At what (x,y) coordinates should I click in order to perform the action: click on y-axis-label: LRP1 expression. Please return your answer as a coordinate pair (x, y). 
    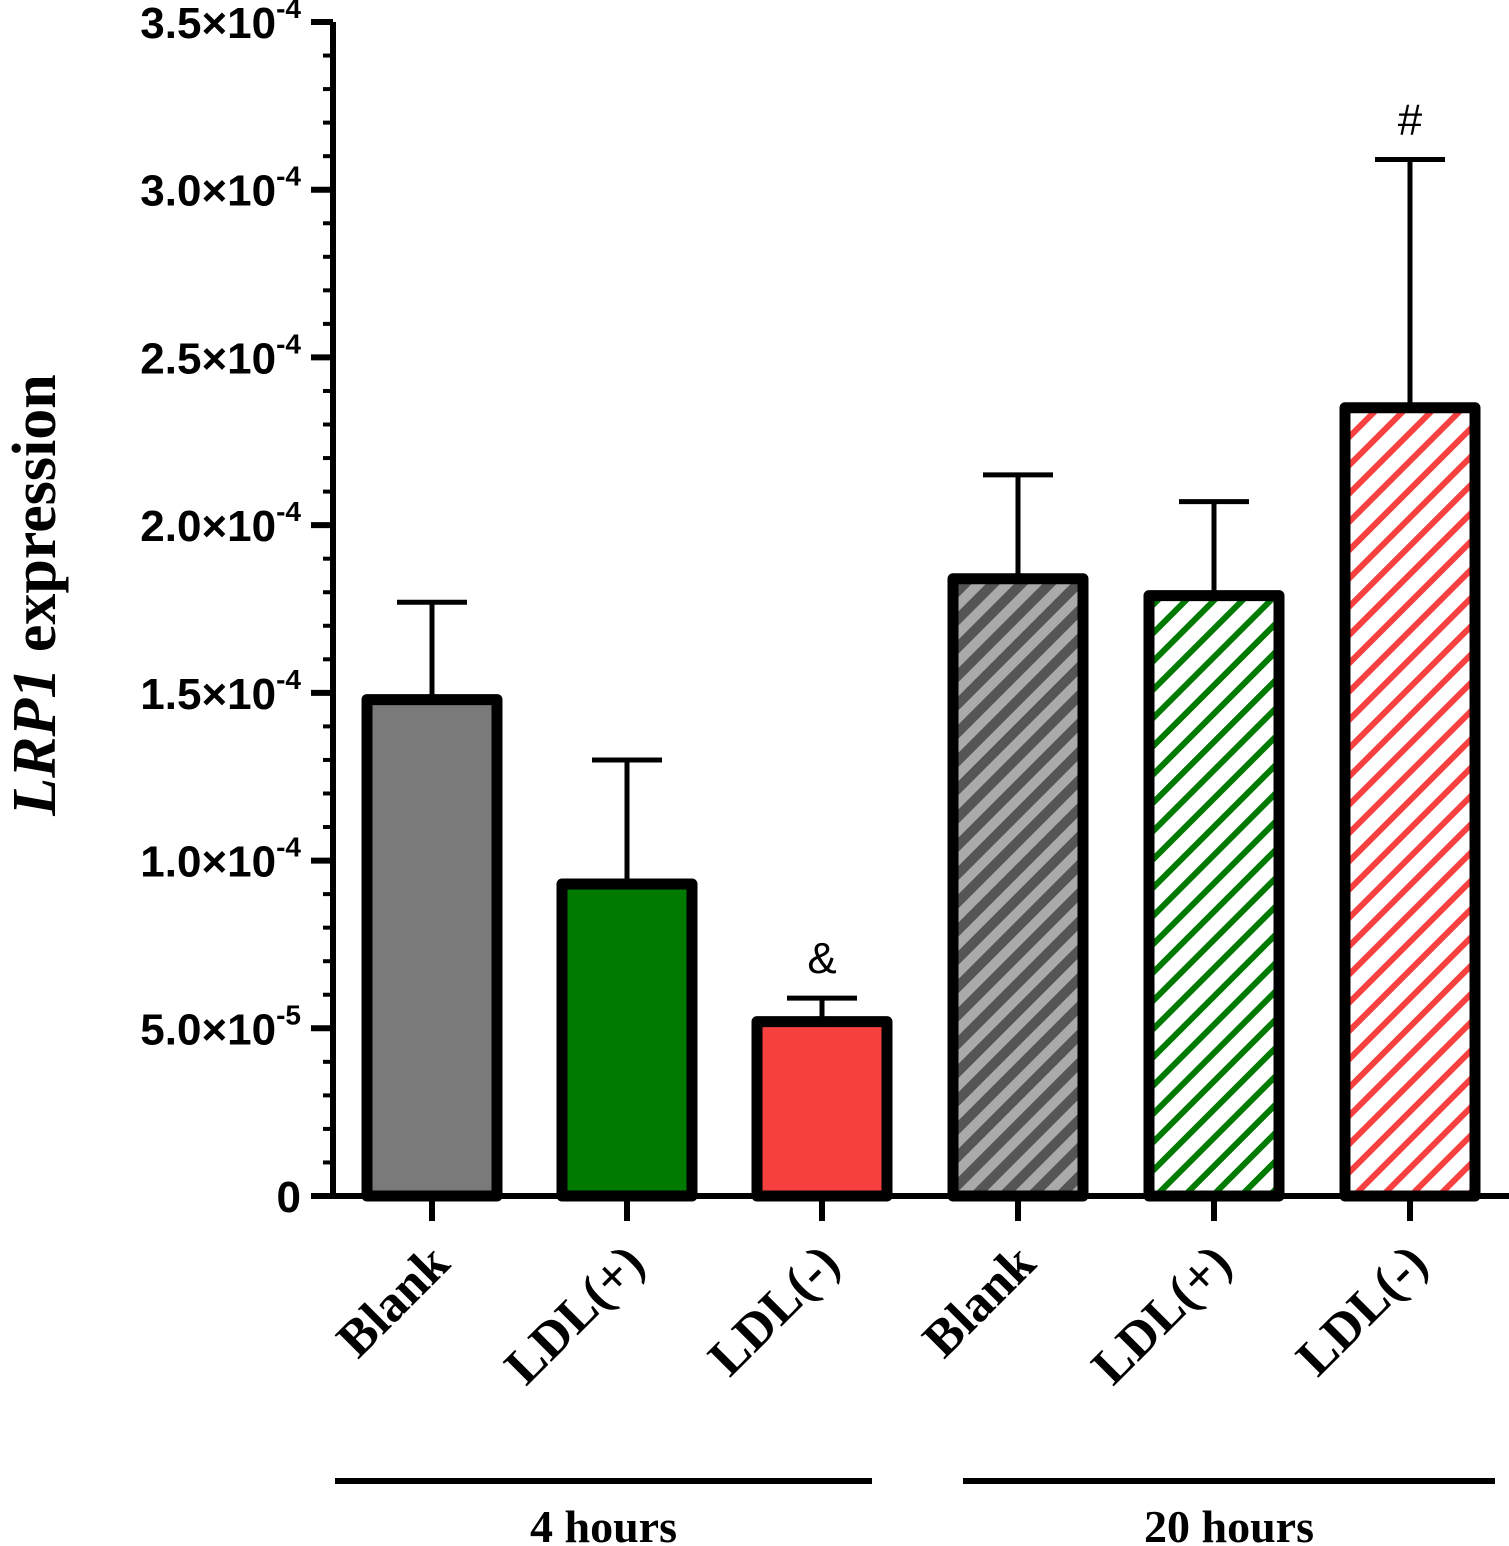
    Looking at the image, I should click on (35, 595).